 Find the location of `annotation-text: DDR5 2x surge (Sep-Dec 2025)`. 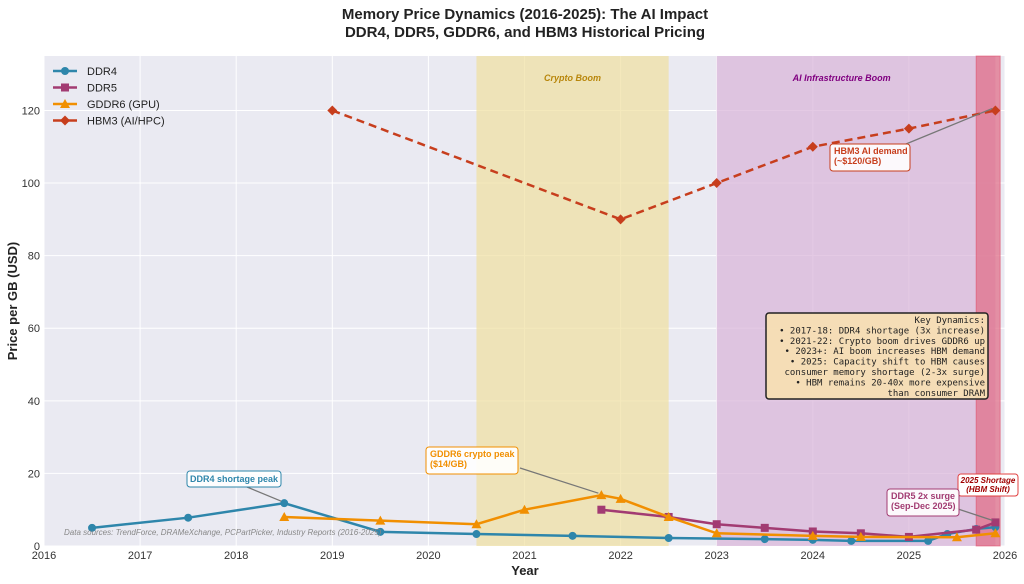

annotation-text: DDR5 2x surge (Sep-Dec 2025) is located at coordinates (923, 501).